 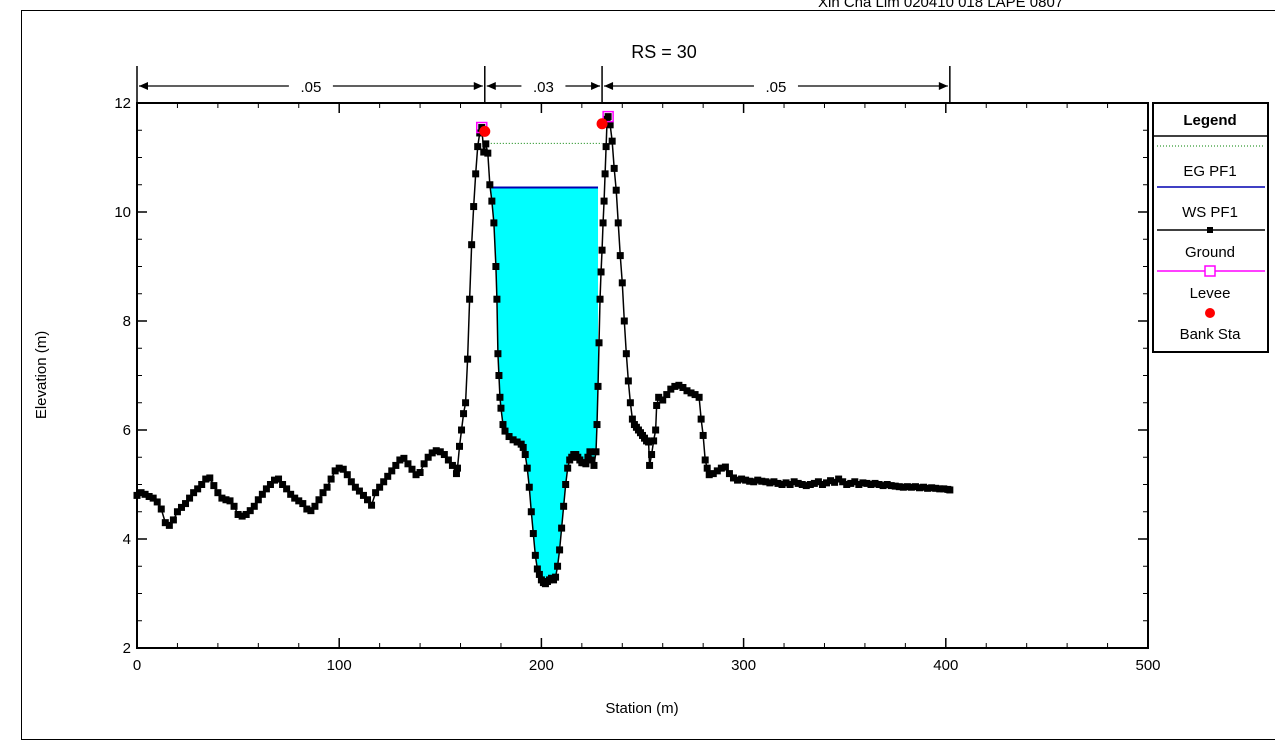 I want to click on x-tick-label: 400, so click(x=945, y=665).